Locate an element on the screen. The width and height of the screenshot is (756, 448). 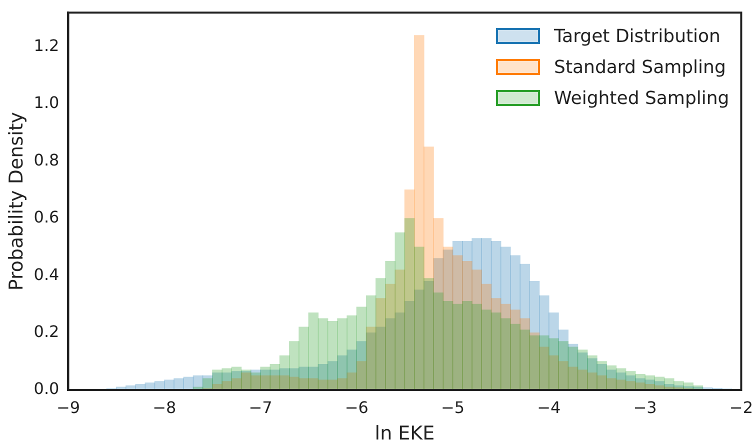
y-tick-label: 0.6 is located at coordinates (47, 217).